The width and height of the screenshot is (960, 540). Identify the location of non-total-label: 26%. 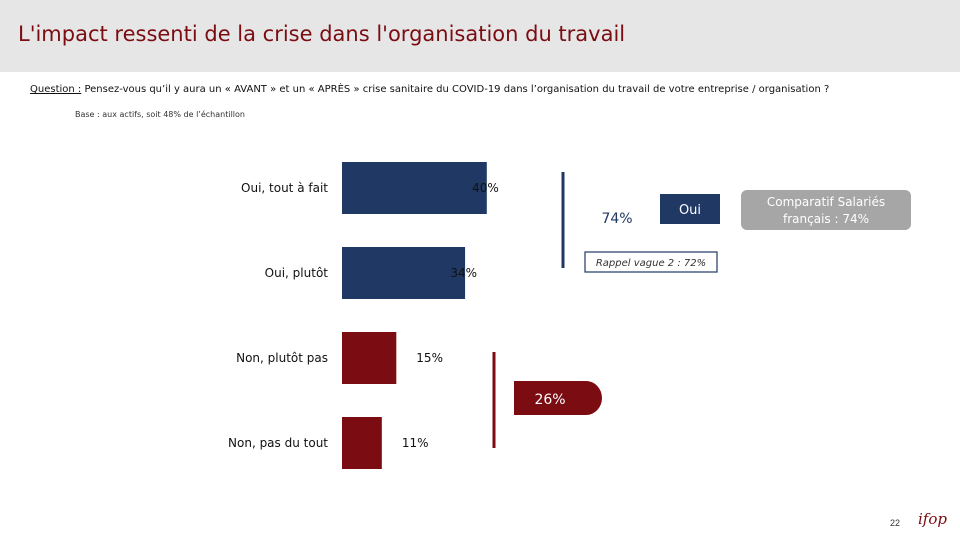
(549, 400).